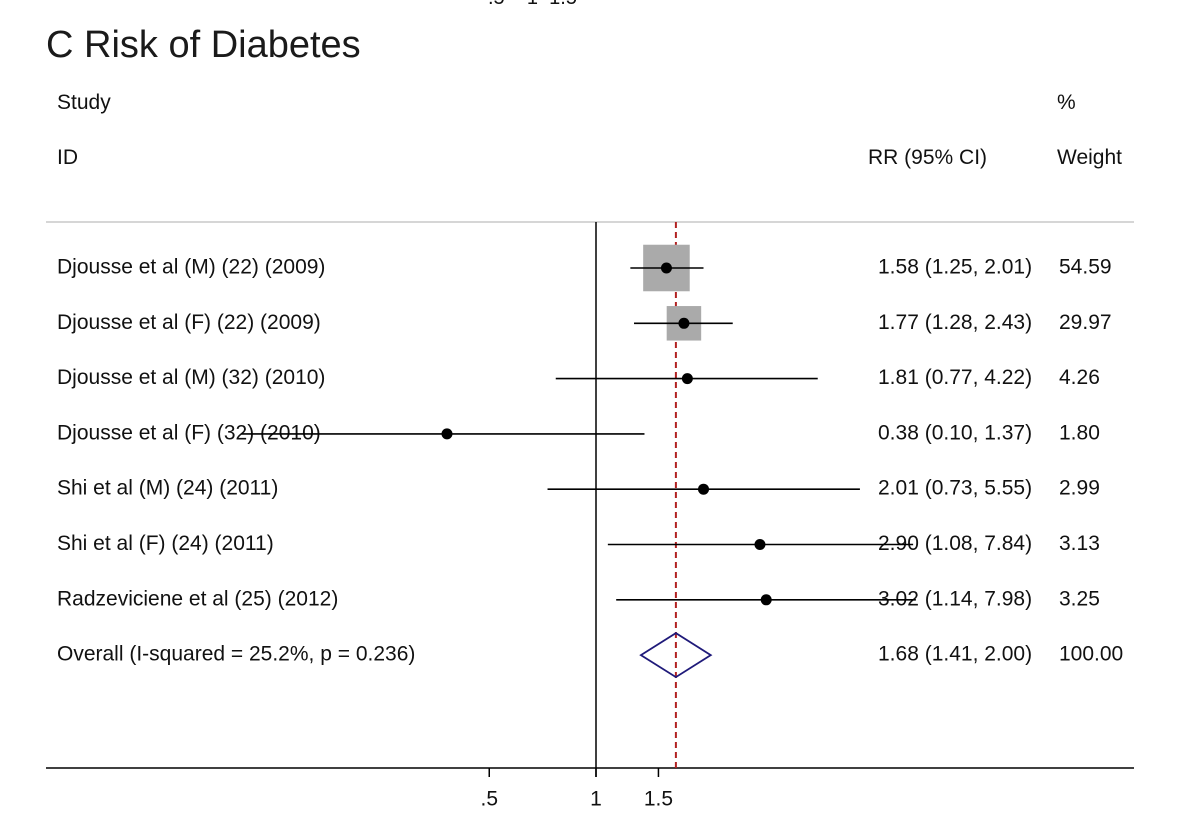  What do you see at coordinates (1085, 267) in the screenshot?
I see `study-weight: 54.59` at bounding box center [1085, 267].